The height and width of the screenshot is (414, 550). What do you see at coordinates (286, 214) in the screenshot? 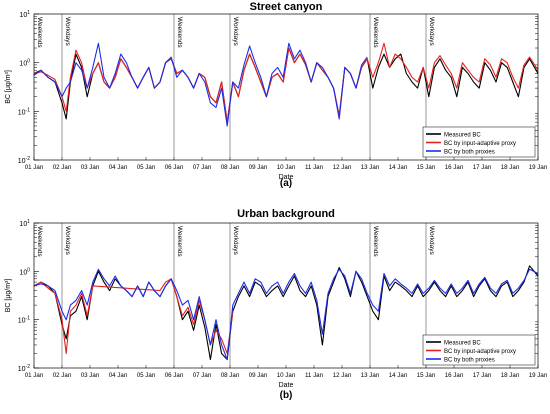
I see `chart-title: Urban background` at bounding box center [286, 214].